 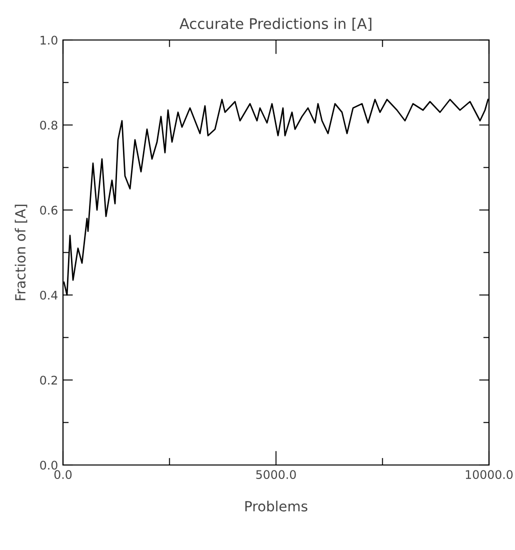 What do you see at coordinates (48, 380) in the screenshot?
I see `y-tick-label: 0.2` at bounding box center [48, 380].